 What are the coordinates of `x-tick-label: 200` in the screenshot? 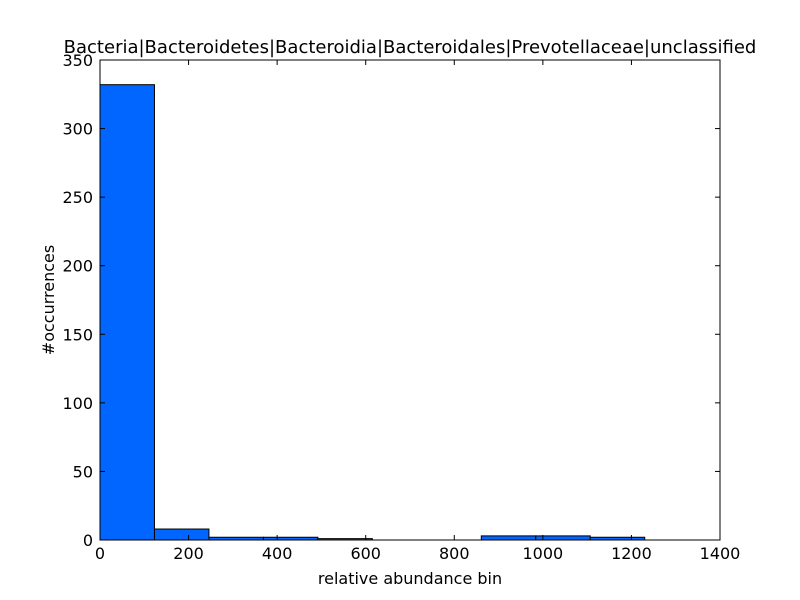 It's located at (188, 553).